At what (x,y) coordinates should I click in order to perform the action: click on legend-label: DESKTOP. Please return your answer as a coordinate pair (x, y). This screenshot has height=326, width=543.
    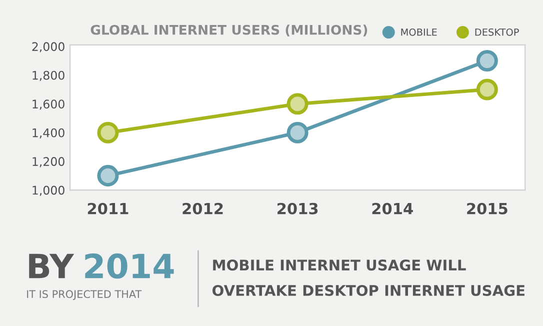
    Looking at the image, I should click on (497, 32).